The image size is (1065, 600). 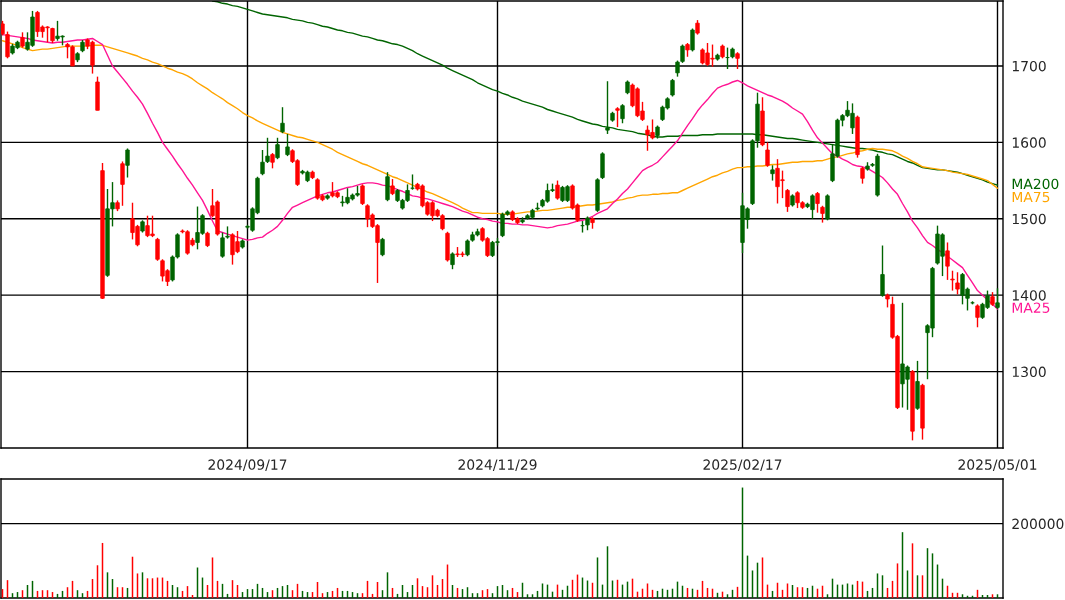 What do you see at coordinates (1031, 197) in the screenshot?
I see `series-label: MA75` at bounding box center [1031, 197].